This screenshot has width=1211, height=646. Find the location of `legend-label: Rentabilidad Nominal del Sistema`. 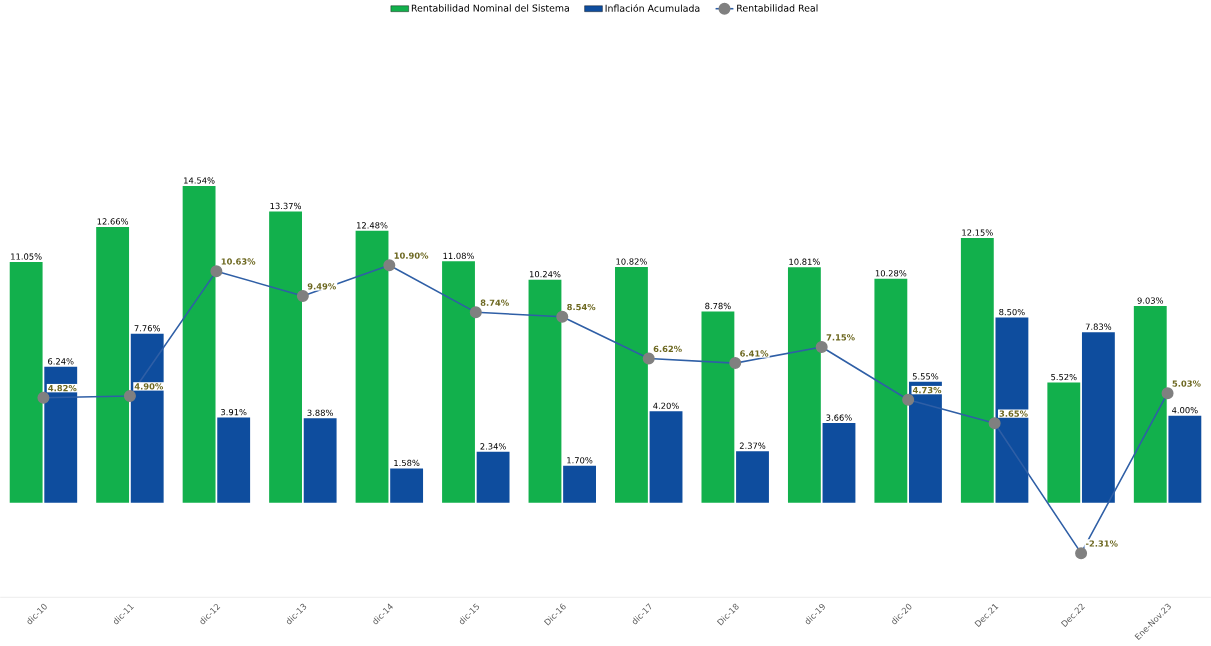

legend-label: Rentabilidad Nominal del Sistema is located at coordinates (490, 8).